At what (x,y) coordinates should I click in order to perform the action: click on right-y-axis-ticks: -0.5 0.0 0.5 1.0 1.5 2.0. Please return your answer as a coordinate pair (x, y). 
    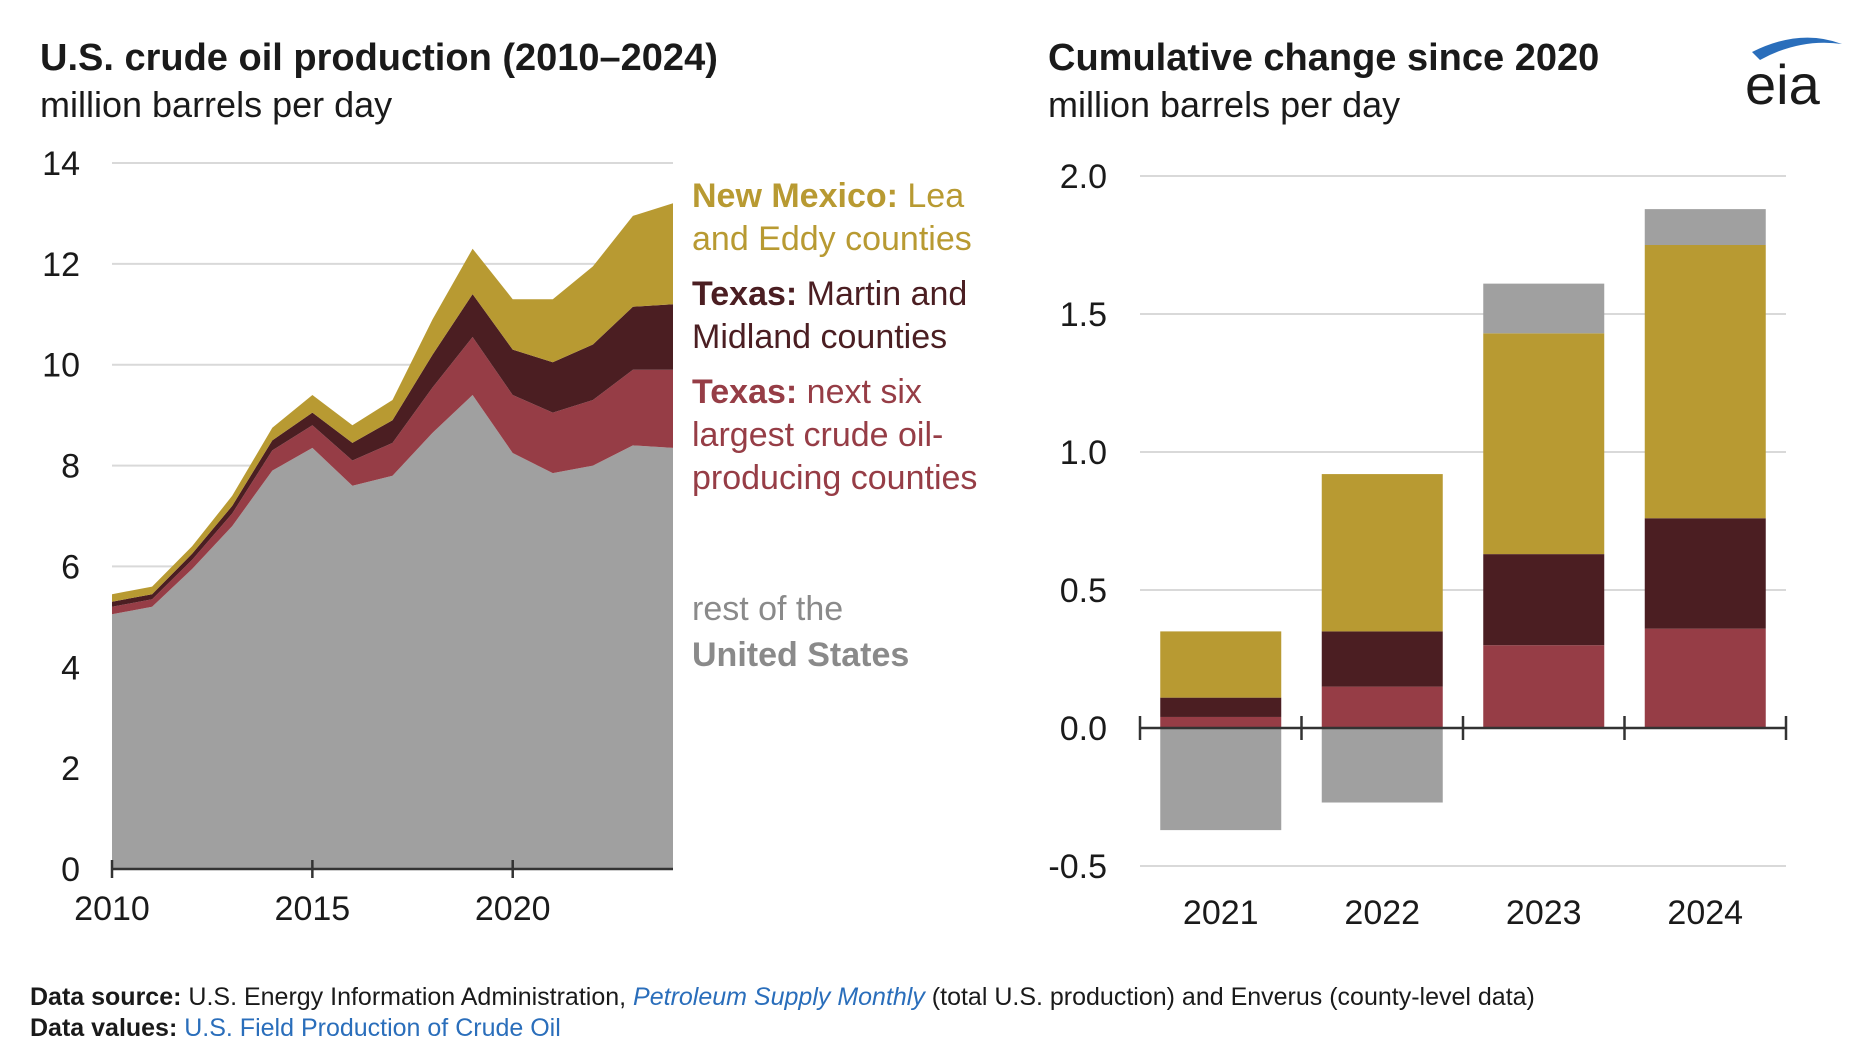
    Looking at the image, I should click on (1077, 522).